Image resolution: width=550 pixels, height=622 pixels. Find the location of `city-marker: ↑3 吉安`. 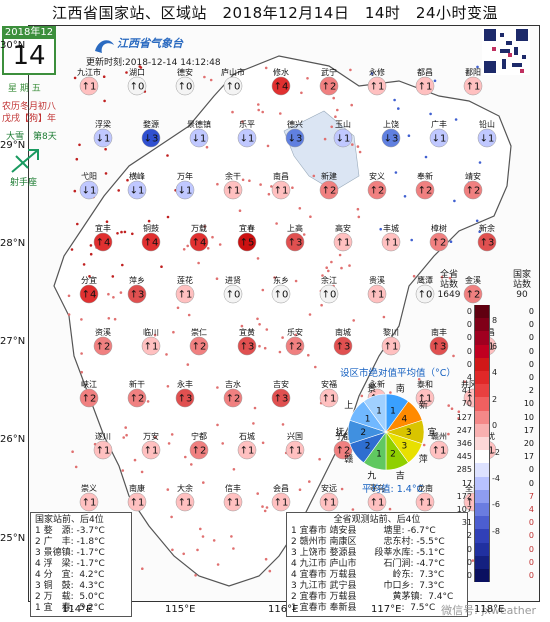

city-marker: ↑3 吉安 is located at coordinates (281, 393).